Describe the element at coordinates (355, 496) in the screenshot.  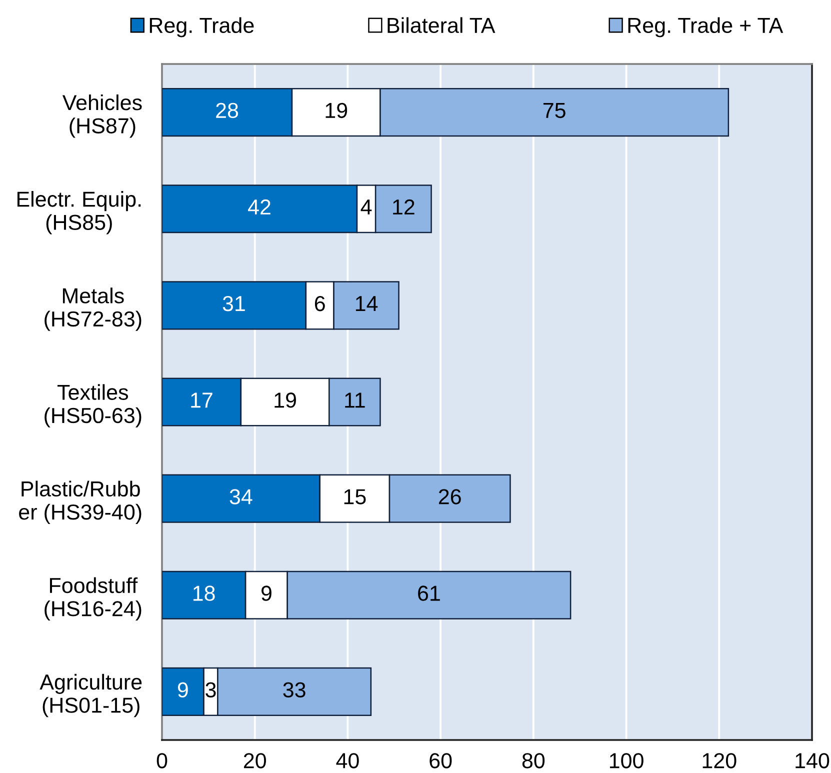
I see `data-label: 15` at that location.